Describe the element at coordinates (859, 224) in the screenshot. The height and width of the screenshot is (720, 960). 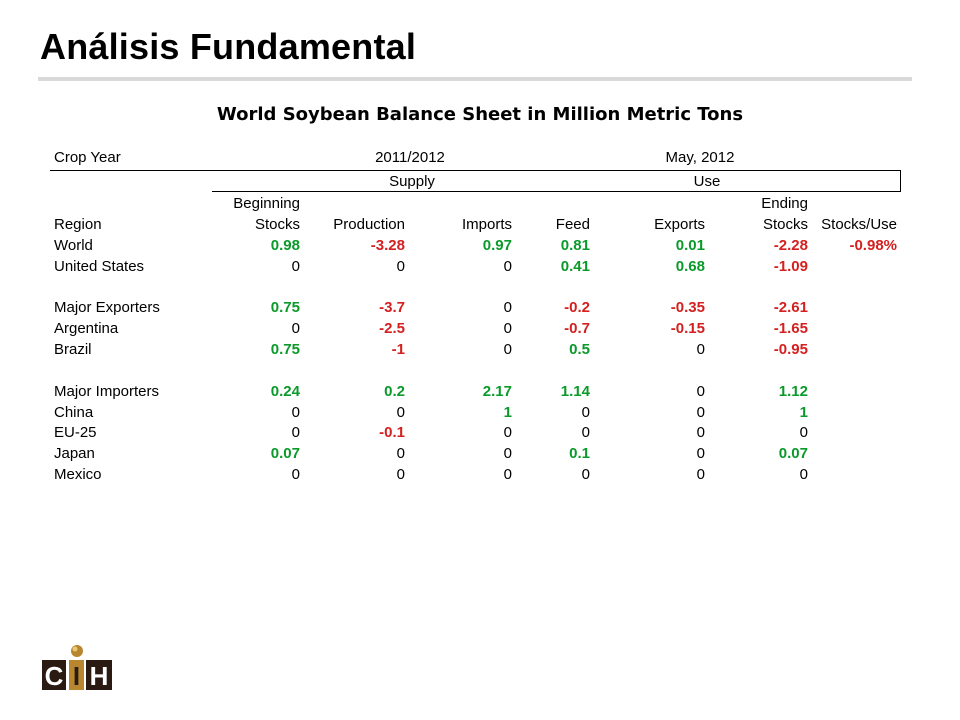
I see `col-header-stocks-use: Stocks/Use` at that location.